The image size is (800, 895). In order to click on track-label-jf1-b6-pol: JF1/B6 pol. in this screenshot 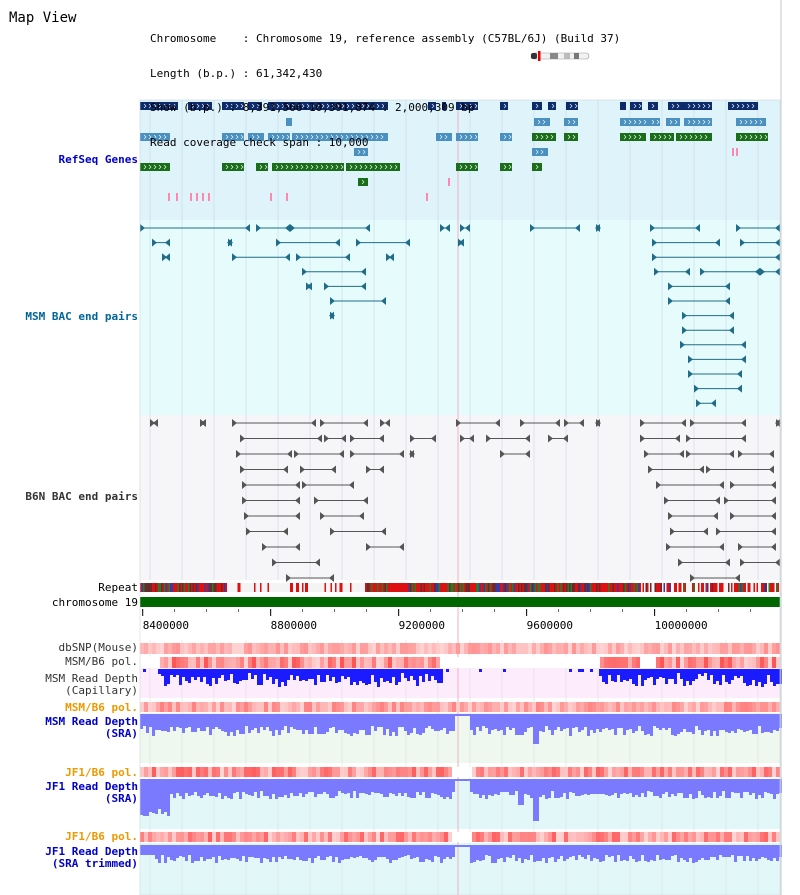, I will do `click(101, 772)`.